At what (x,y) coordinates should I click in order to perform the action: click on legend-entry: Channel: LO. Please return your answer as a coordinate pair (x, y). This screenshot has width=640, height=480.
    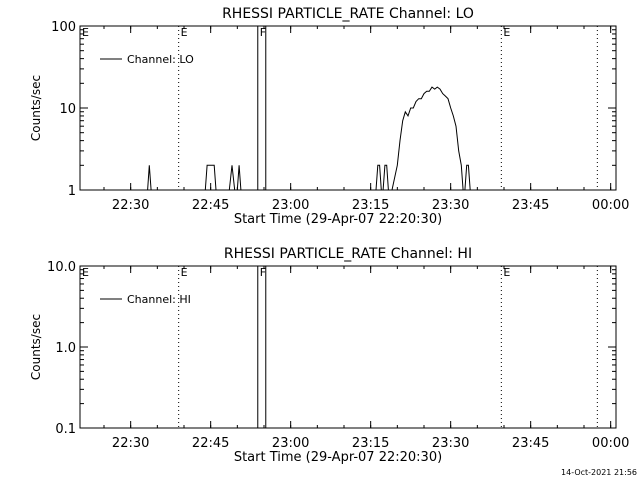
    Looking at the image, I should click on (160, 59).